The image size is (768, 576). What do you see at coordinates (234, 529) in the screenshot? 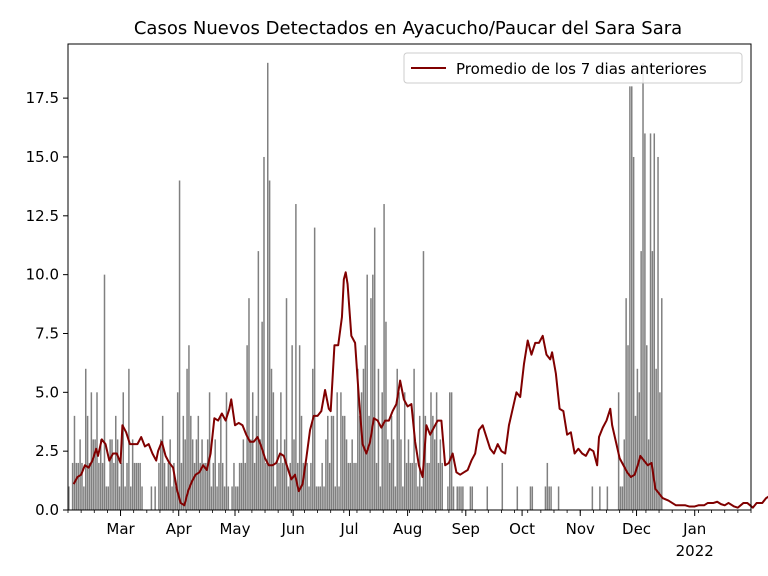
I see `x-tick-label: May` at bounding box center [234, 529].